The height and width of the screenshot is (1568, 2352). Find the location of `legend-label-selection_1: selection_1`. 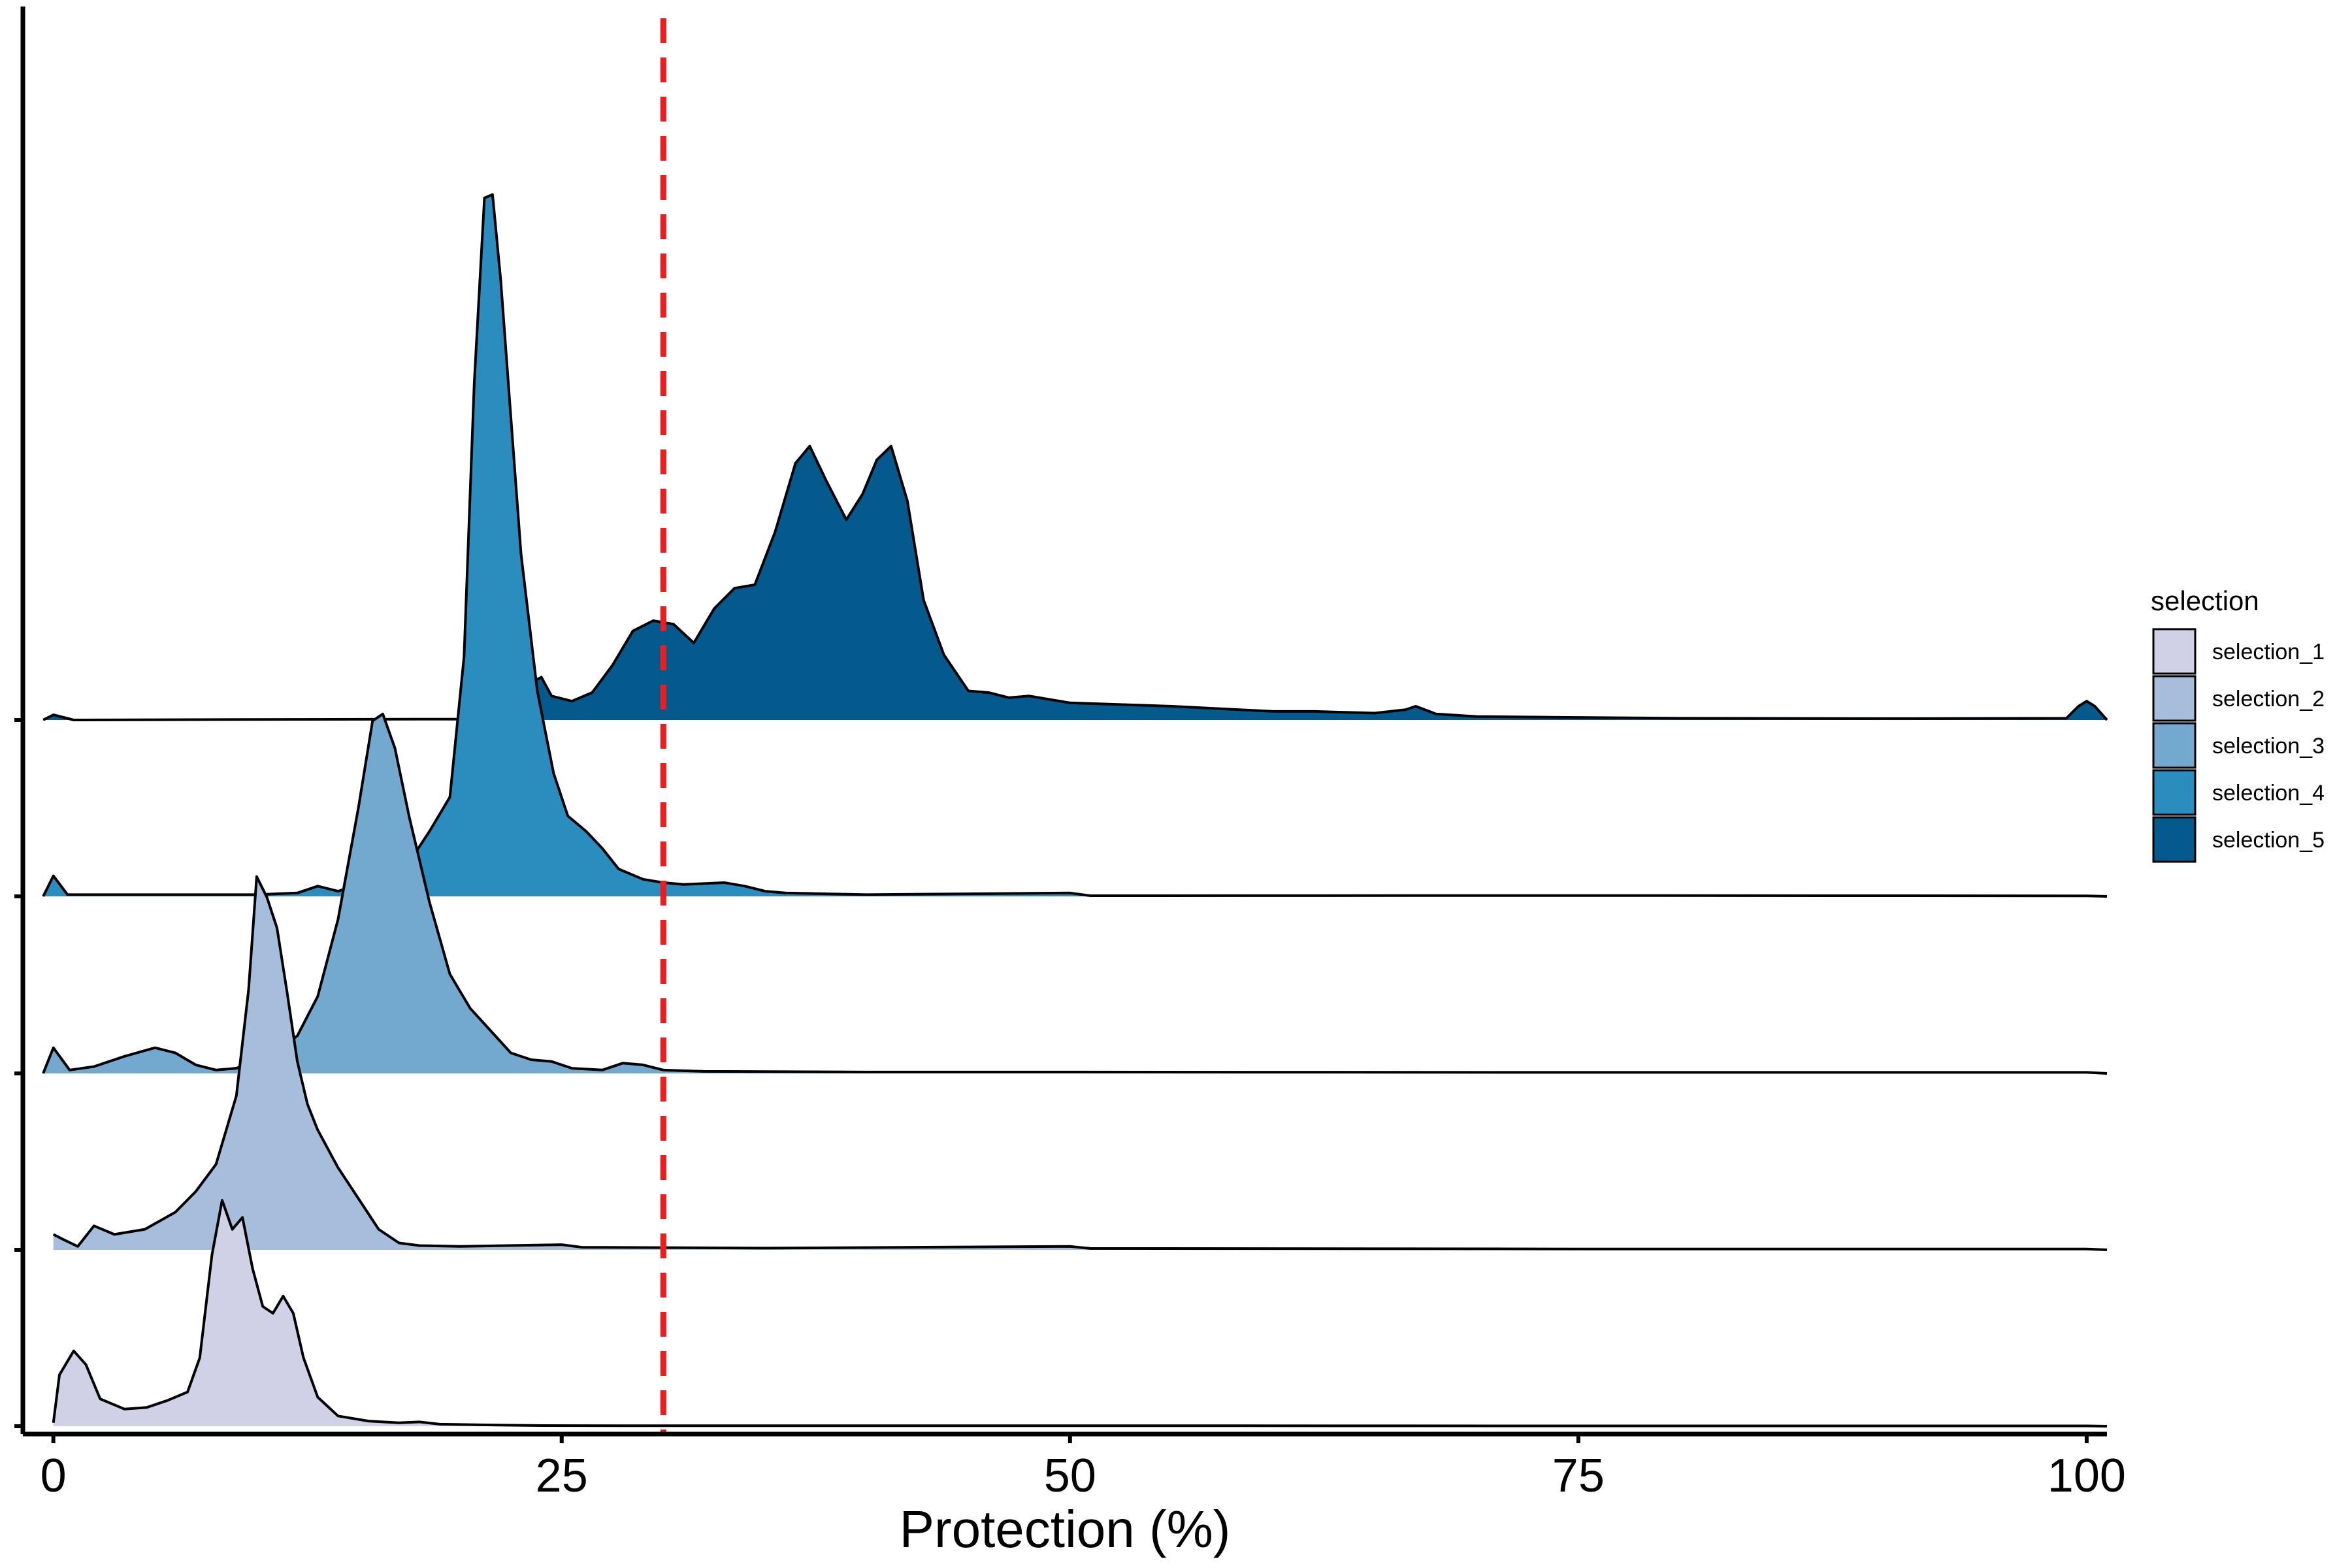

legend-label-selection_1: selection_1 is located at coordinates (2268, 652).